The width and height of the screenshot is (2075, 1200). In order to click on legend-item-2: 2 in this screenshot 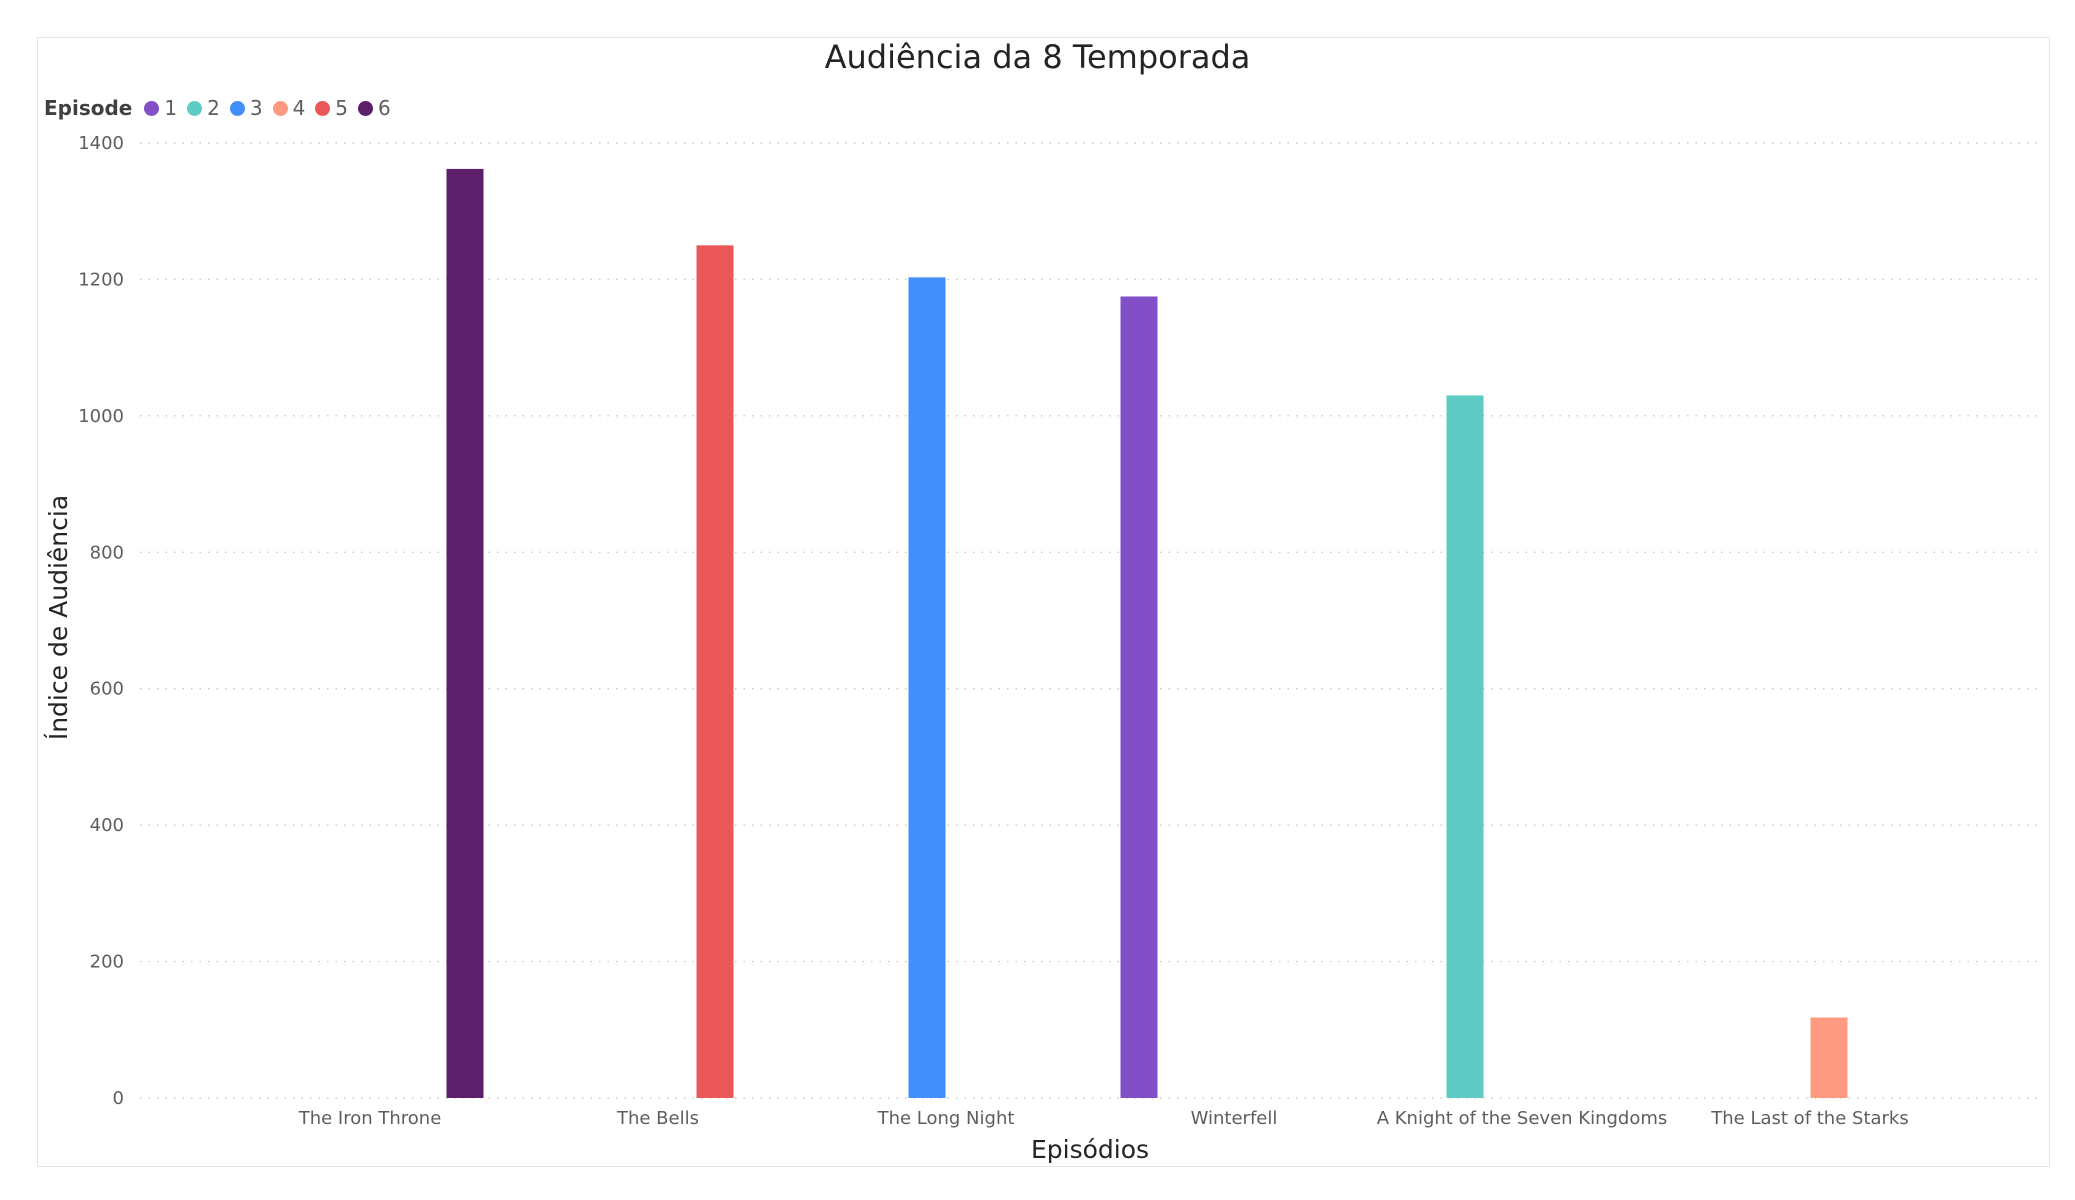, I will do `click(203, 108)`.